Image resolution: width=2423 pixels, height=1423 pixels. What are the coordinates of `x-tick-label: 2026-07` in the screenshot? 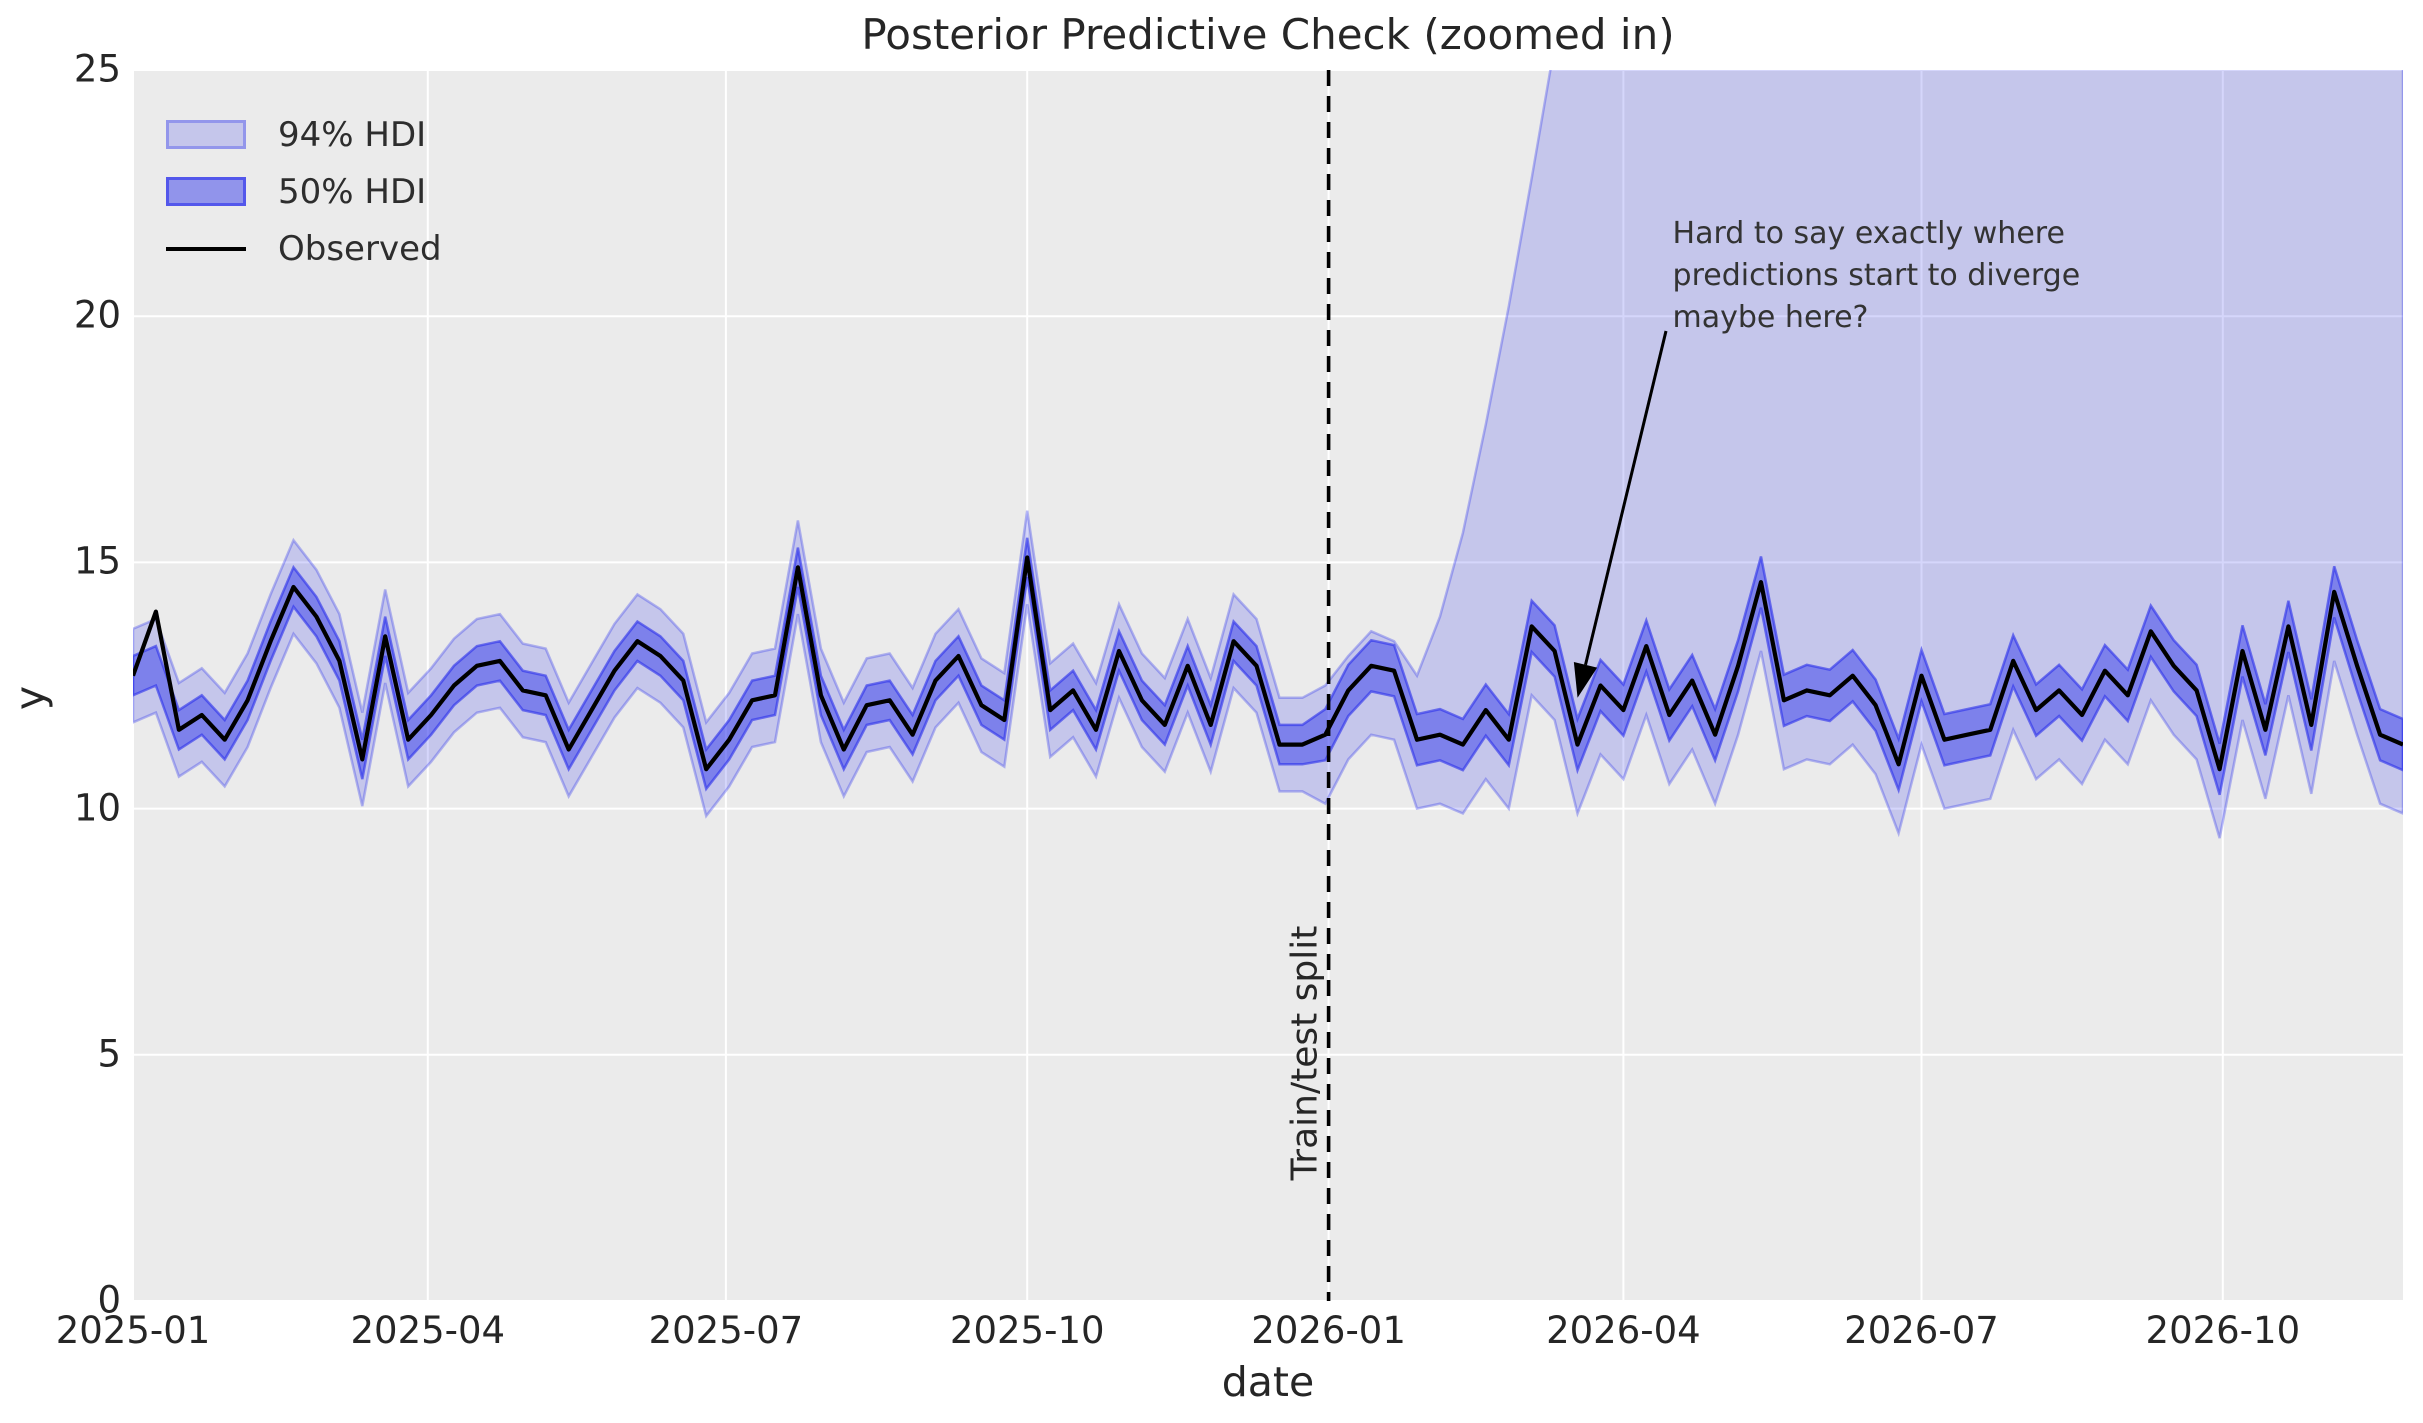 It's located at (1921, 1330).